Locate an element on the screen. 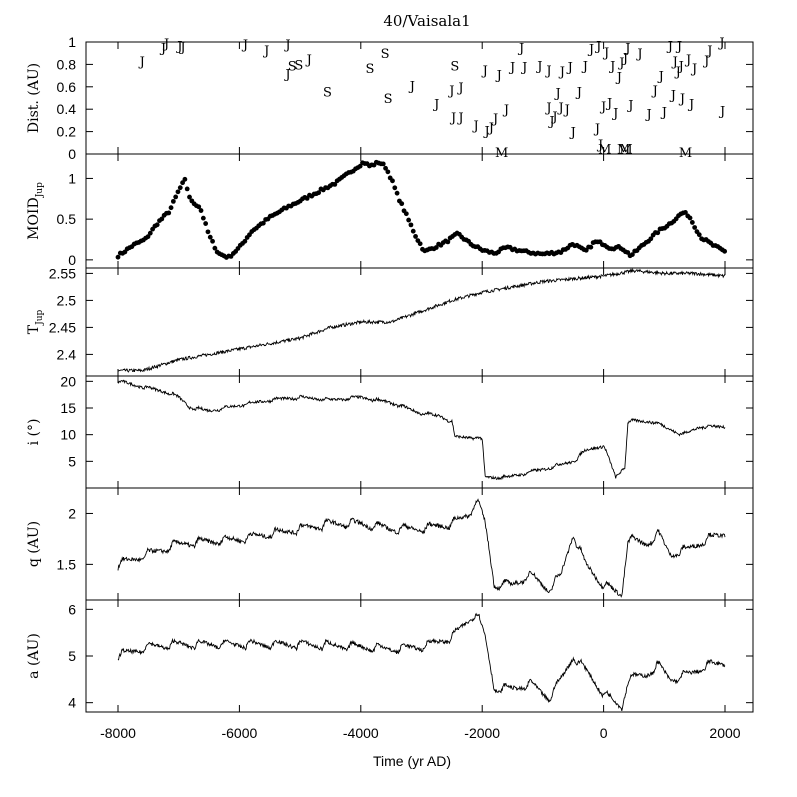  panel-semimajor: 4 5 6 a (AU) is located at coordinates (390, 656).